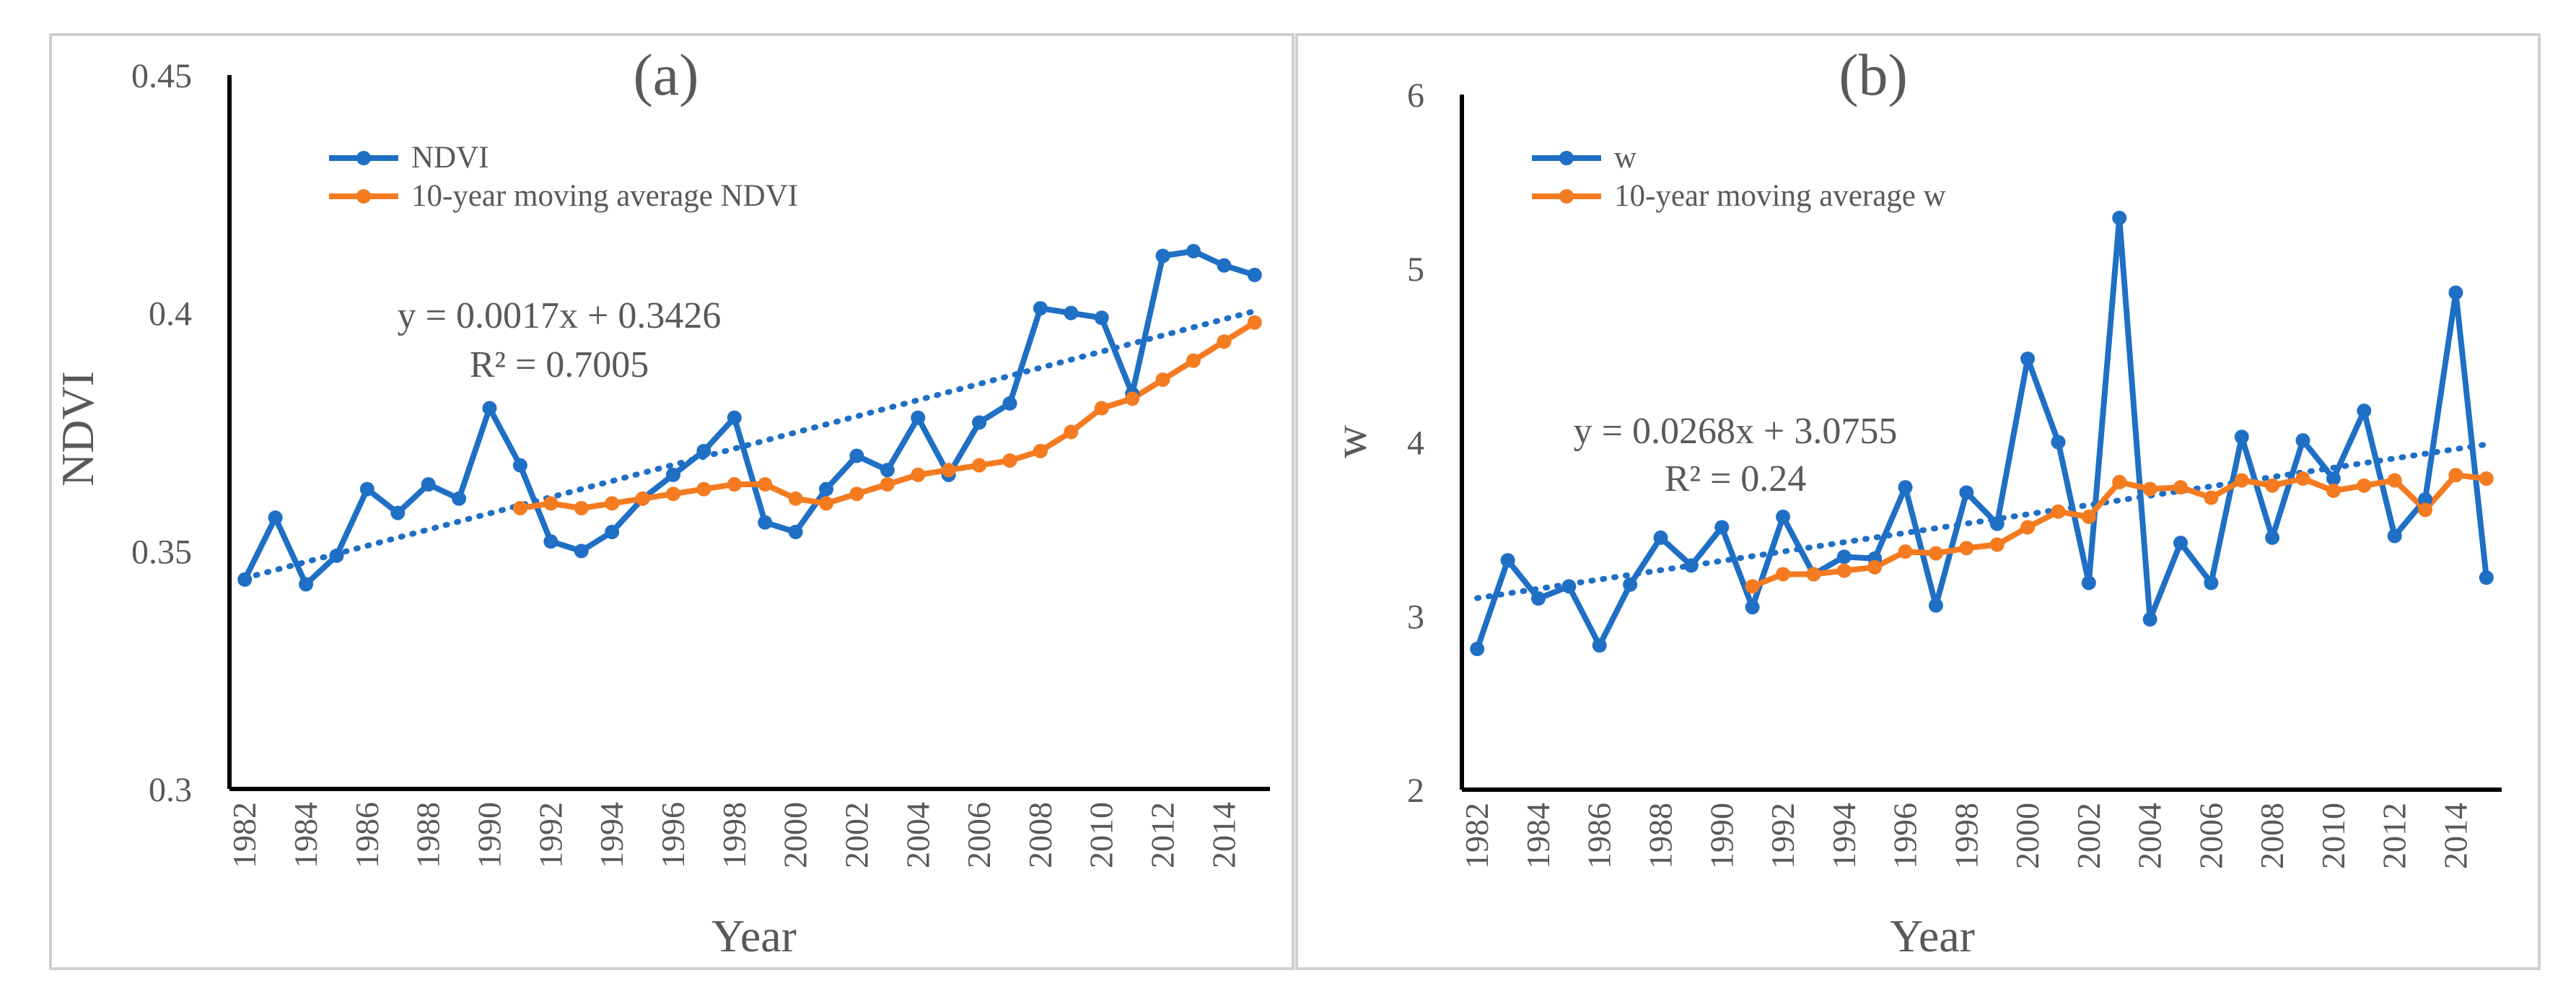 Image resolution: width=2576 pixels, height=999 pixels. I want to click on chart-a-trendline, so click(750, 445).